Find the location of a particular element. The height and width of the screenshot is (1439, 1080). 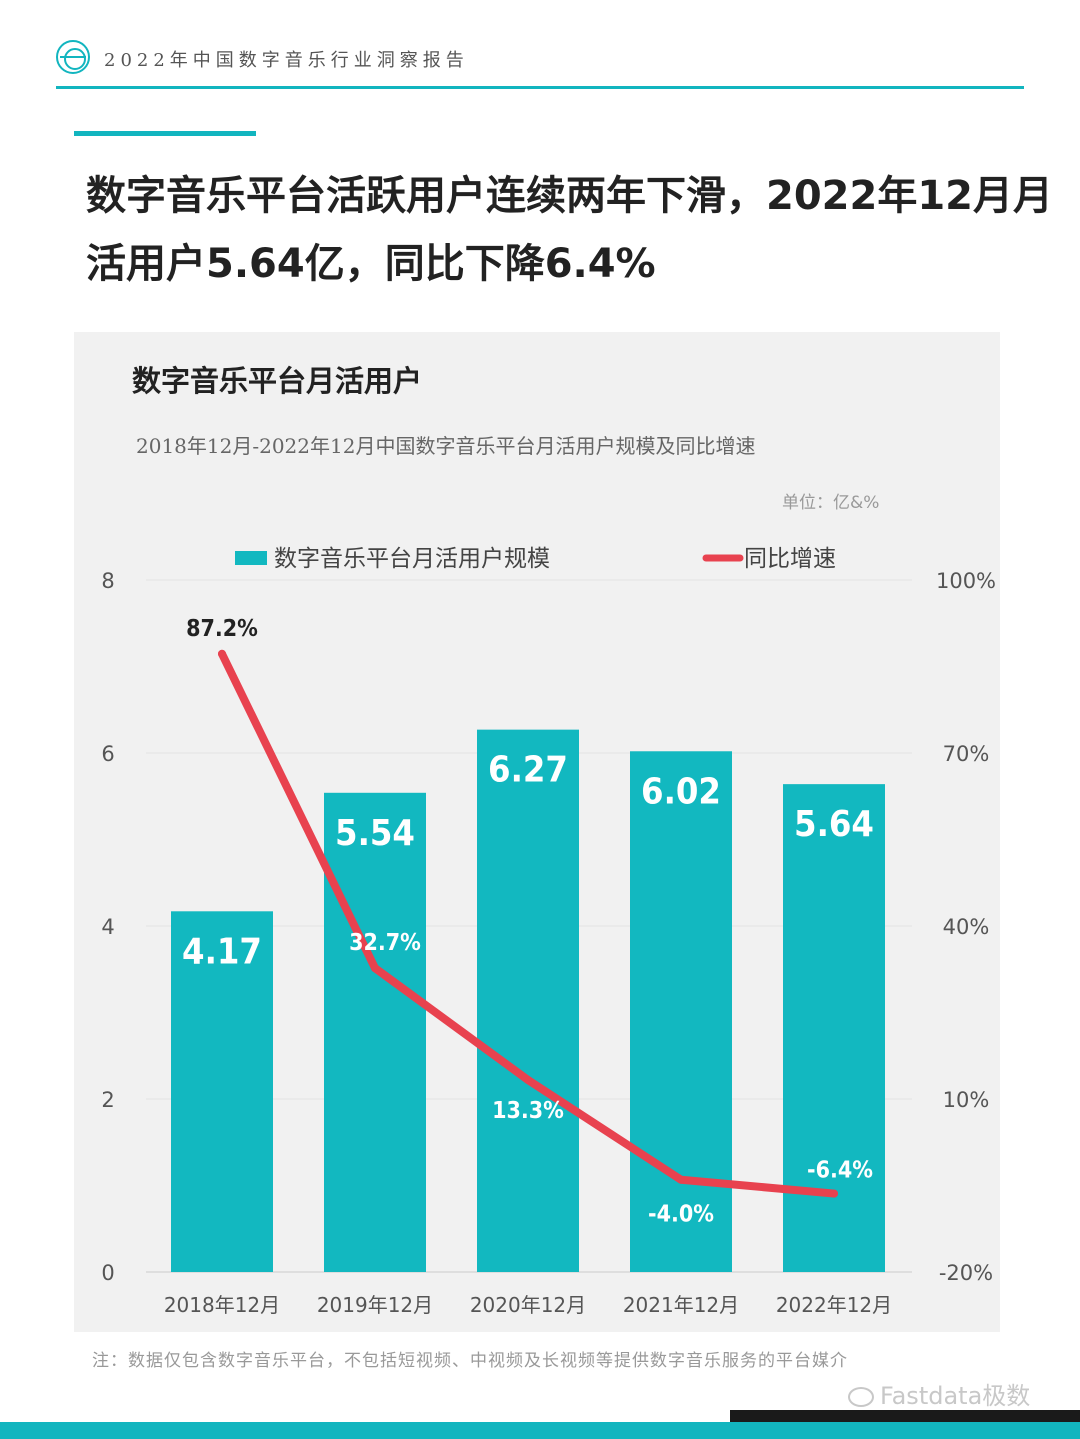

legend-bar-swatch is located at coordinates (251, 558).